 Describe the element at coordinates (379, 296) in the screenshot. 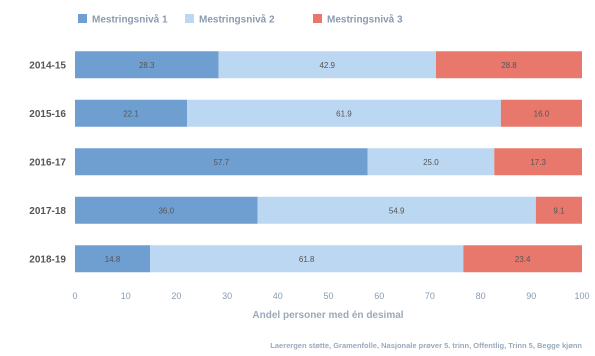

I see `x-tick-60: 60` at that location.